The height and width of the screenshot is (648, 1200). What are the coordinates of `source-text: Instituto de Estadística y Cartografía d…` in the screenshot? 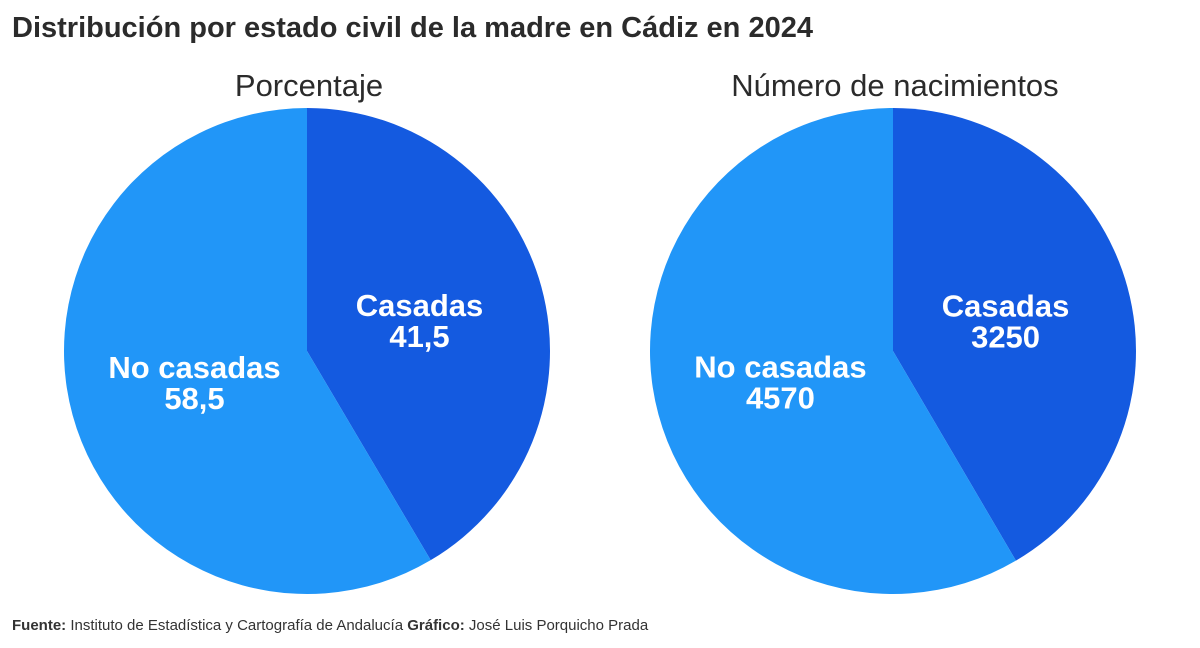 It's located at (237, 625).